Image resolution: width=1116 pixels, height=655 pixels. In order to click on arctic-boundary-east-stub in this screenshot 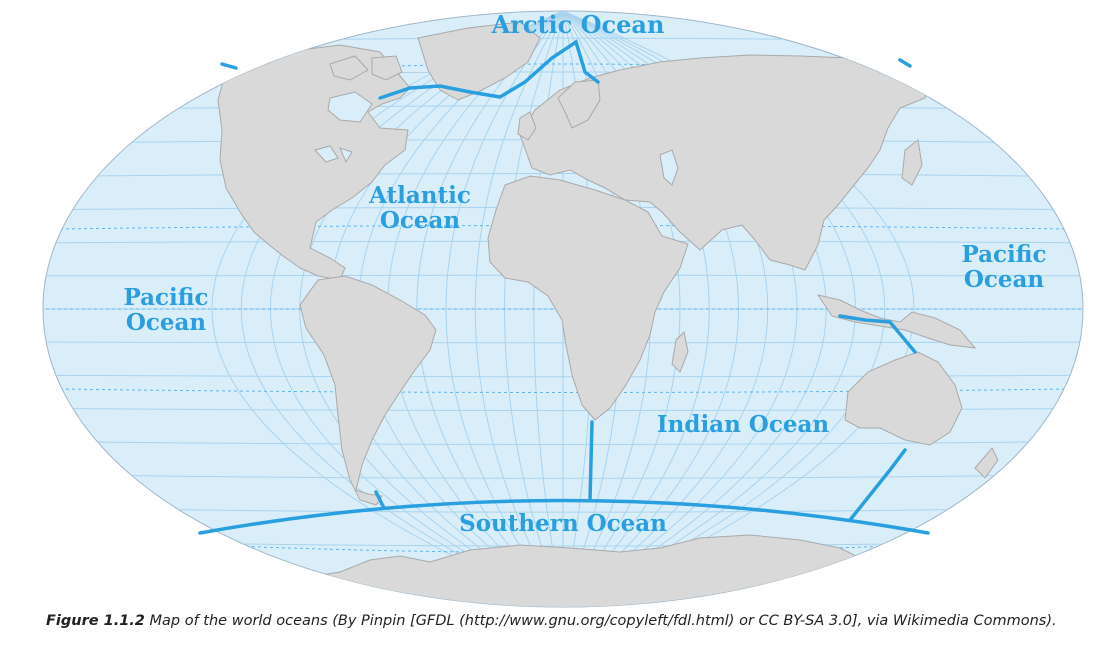, I will do `click(905, 63)`.